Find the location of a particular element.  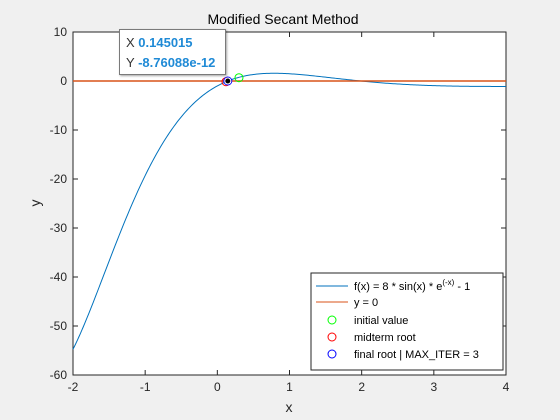

legend-label-f: f(x) = 8 * sin(x) * e(-x) - 1 is located at coordinates (412, 285).